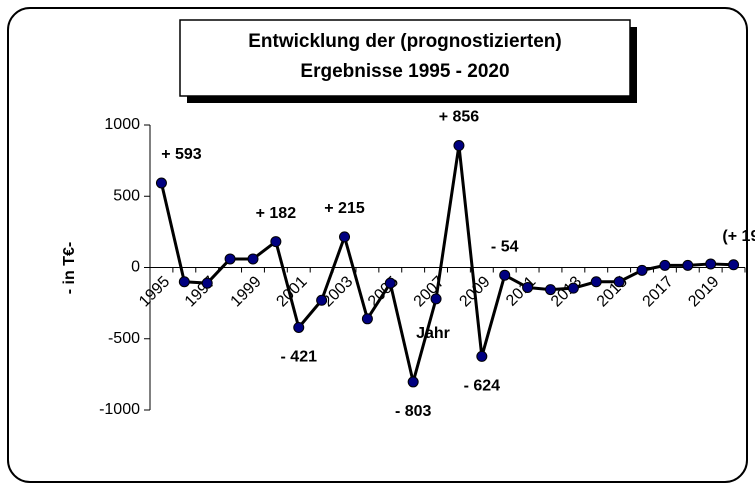 The image size is (755, 488). I want to click on title-box, so click(405, 58).